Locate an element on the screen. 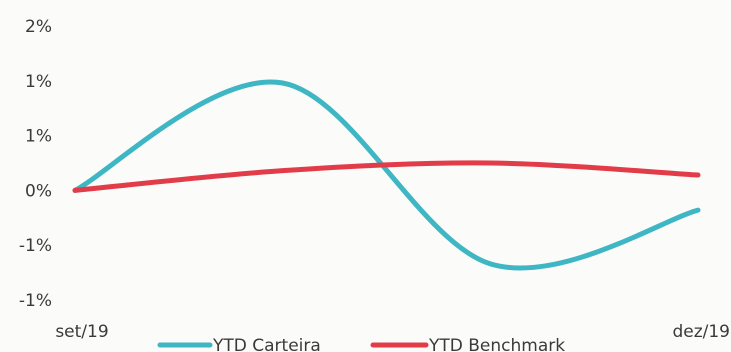 The image size is (731, 352). y-tick-label: 0% is located at coordinates (38, 191).